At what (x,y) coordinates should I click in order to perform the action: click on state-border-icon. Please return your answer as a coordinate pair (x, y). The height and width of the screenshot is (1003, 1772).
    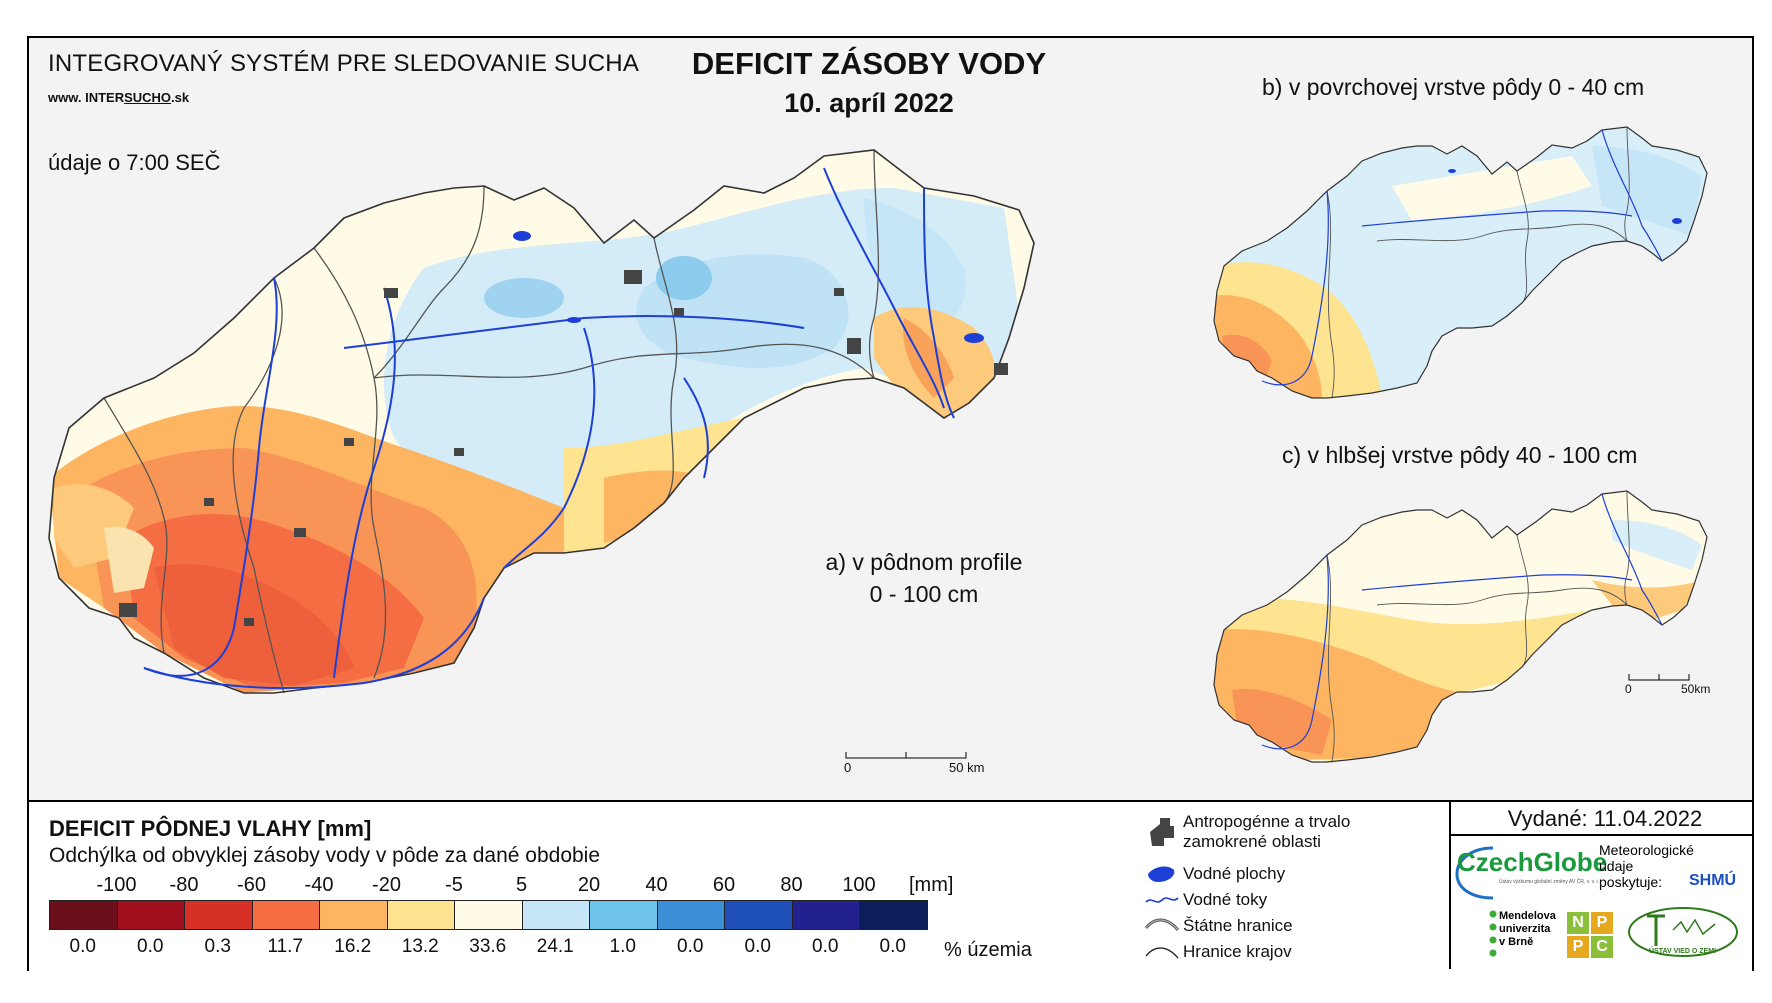
    Looking at the image, I should click on (1162, 925).